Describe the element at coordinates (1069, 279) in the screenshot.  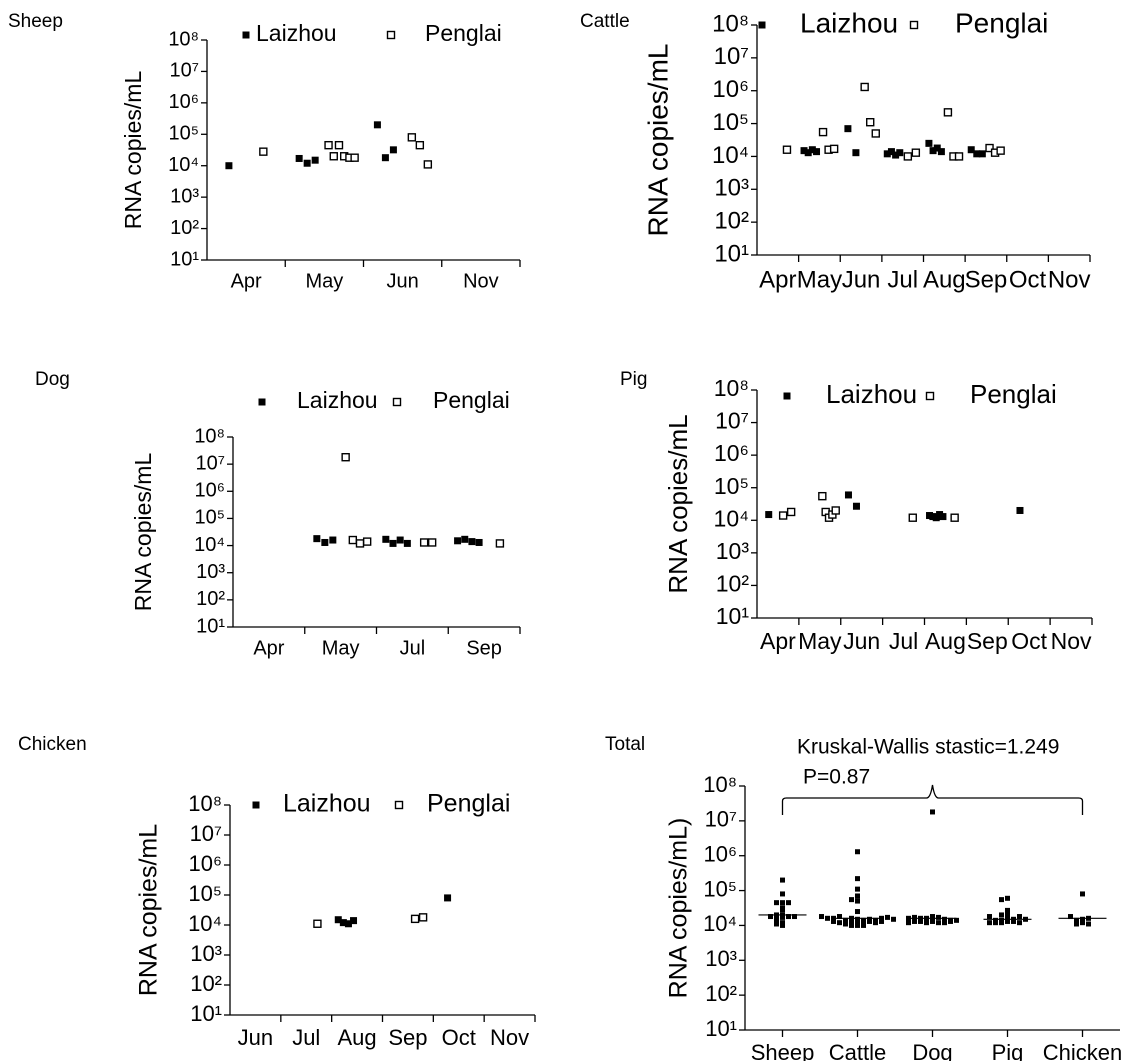
I see `x-tick-label: Nov` at that location.